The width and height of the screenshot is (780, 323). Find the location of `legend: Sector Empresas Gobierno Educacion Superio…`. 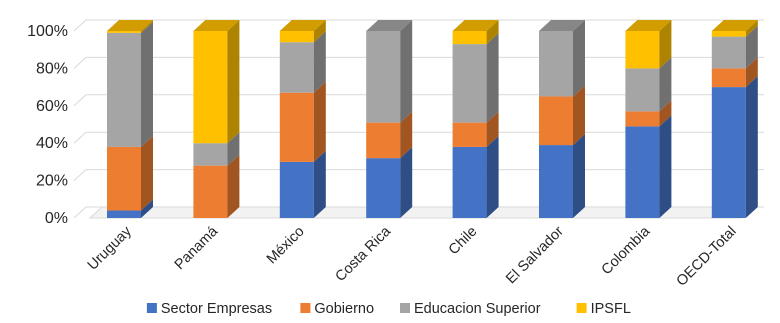

legend: Sector Empresas Gobierno Educacion Superio… is located at coordinates (388, 309).